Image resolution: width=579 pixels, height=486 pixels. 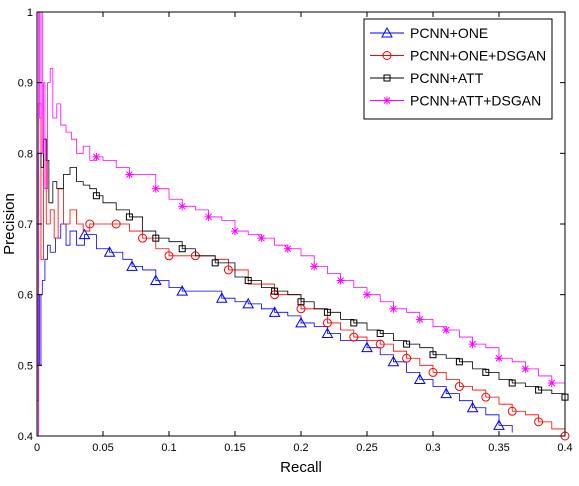 What do you see at coordinates (447, 78) in the screenshot?
I see `legend-label: PCNN+ATT` at bounding box center [447, 78].